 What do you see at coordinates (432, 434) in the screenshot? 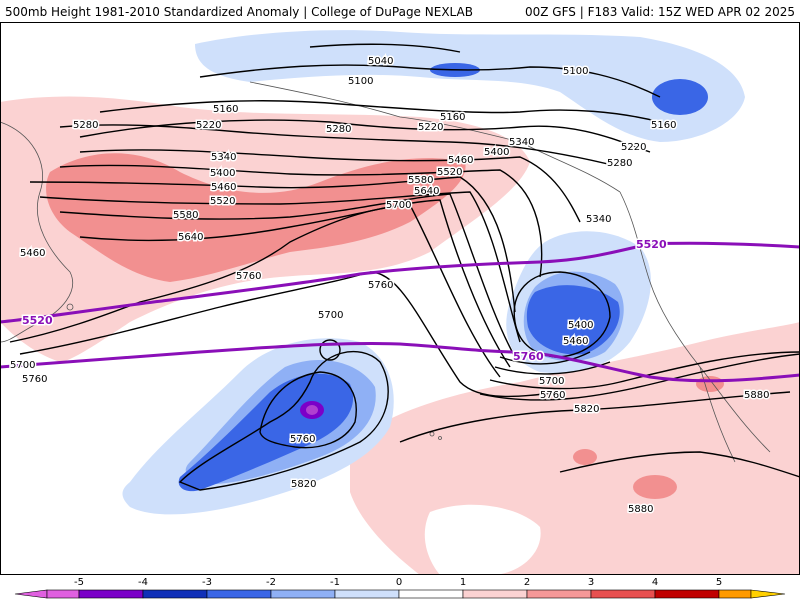
I see `hawaii-islands` at bounding box center [432, 434].